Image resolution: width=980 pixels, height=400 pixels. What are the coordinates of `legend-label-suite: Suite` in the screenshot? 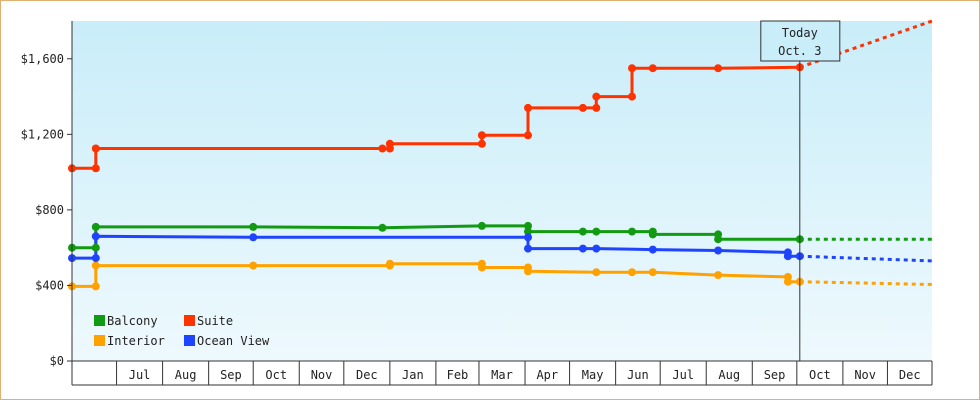 It's located at (215, 321).